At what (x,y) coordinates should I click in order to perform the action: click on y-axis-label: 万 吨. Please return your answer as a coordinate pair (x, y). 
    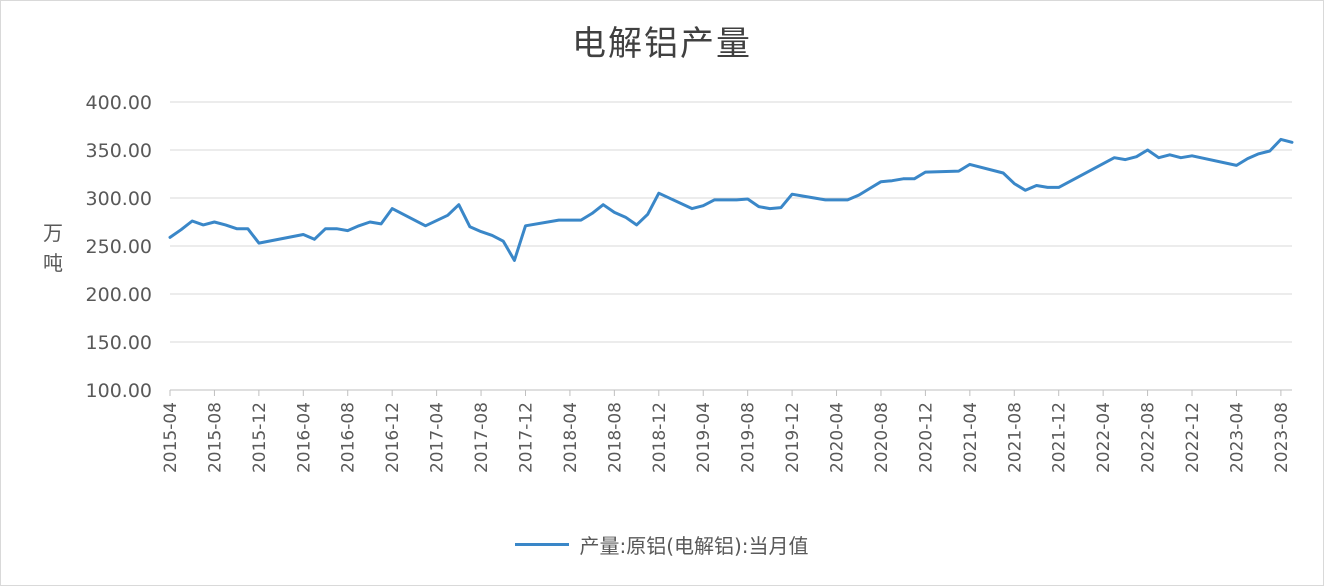
    Looking at the image, I should click on (53, 248).